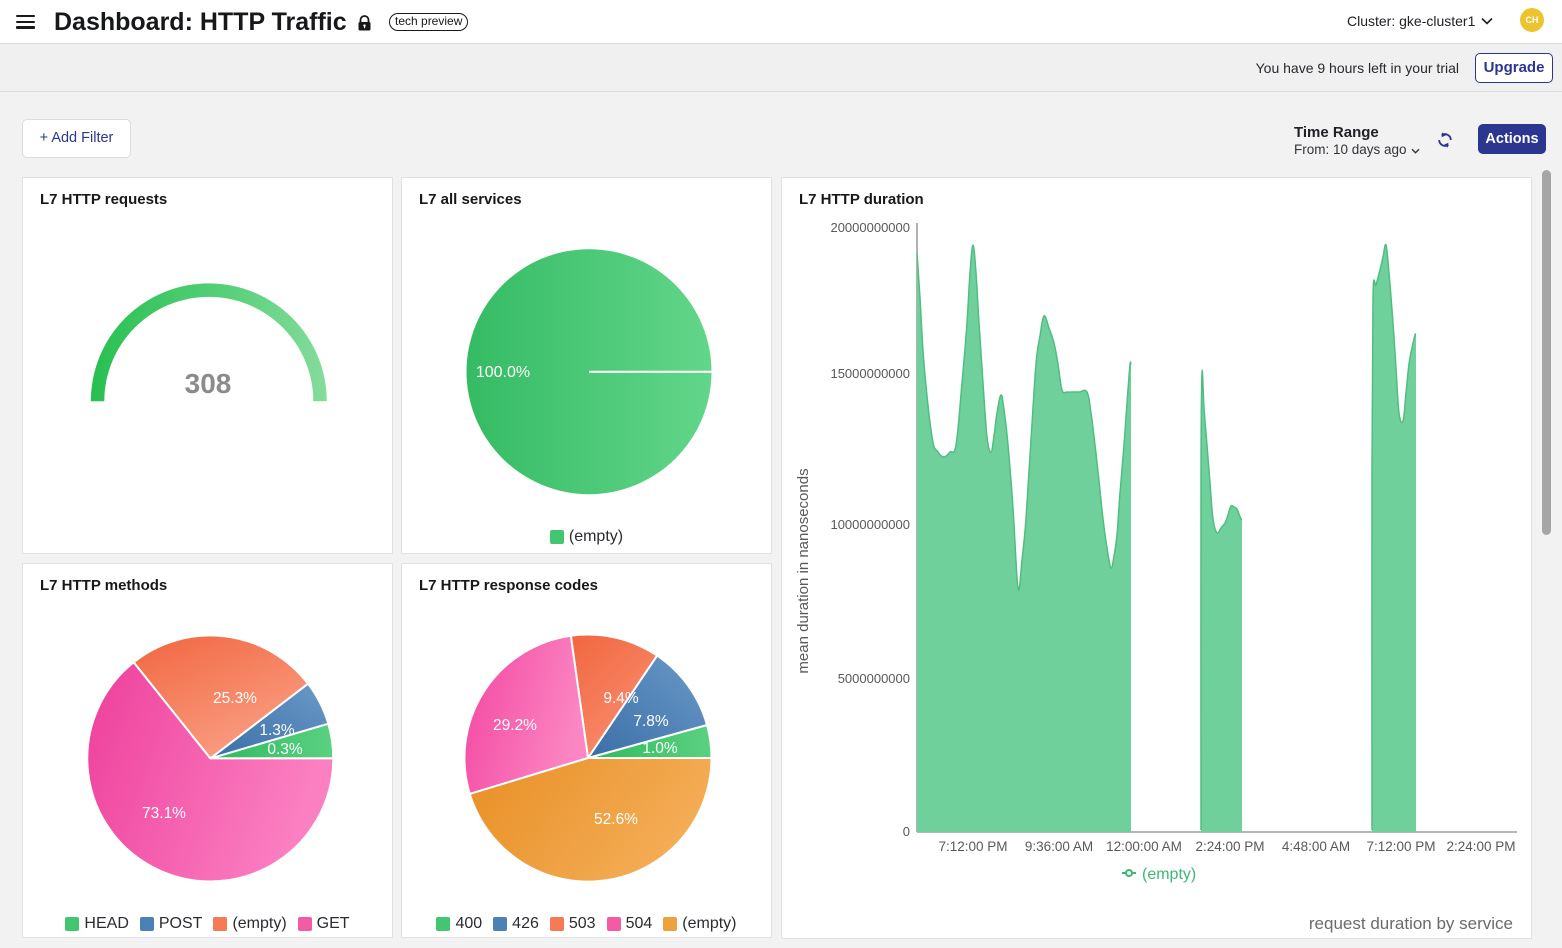 The width and height of the screenshot is (1562, 948). I want to click on svg-text: 20000000000, so click(870, 227).